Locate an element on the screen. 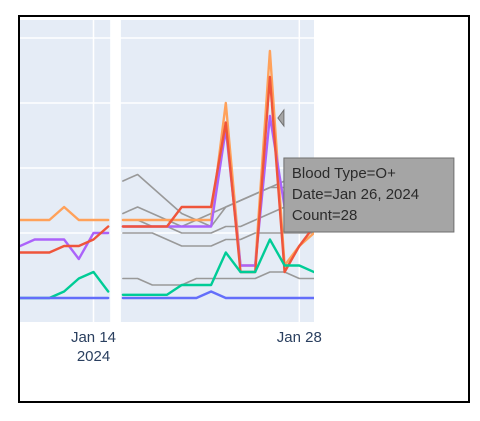 The height and width of the screenshot is (421, 480). x-tick-label: Jan 14 is located at coordinates (93, 337).